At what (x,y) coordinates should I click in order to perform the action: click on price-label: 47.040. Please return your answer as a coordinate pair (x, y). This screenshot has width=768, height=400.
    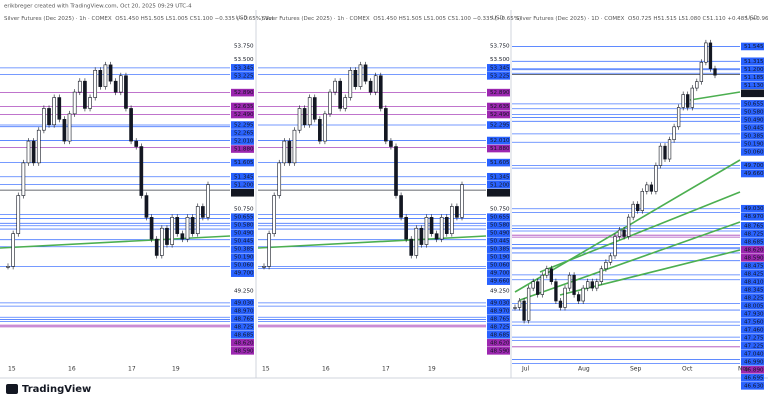
    Looking at the image, I should click on (754, 354).